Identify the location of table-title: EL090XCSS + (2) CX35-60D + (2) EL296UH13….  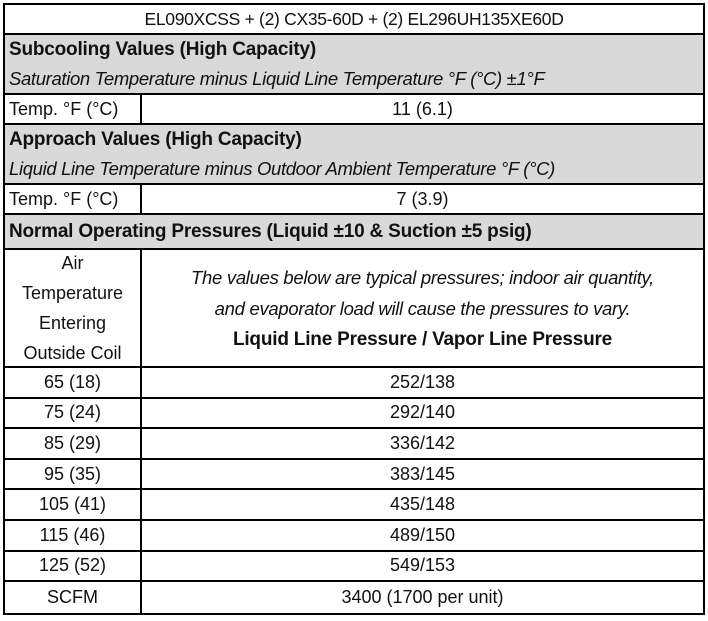
(354, 20).